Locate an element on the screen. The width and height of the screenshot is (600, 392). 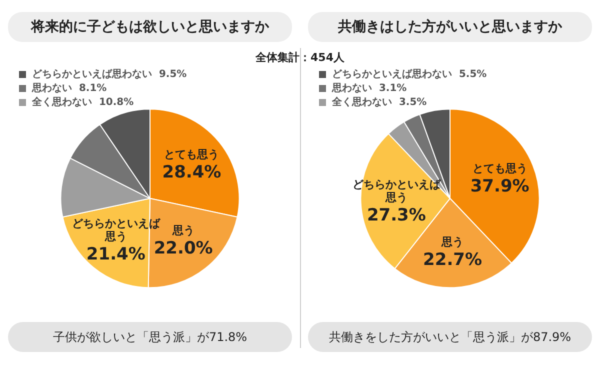
data-label: 28.4% is located at coordinates (192, 172).